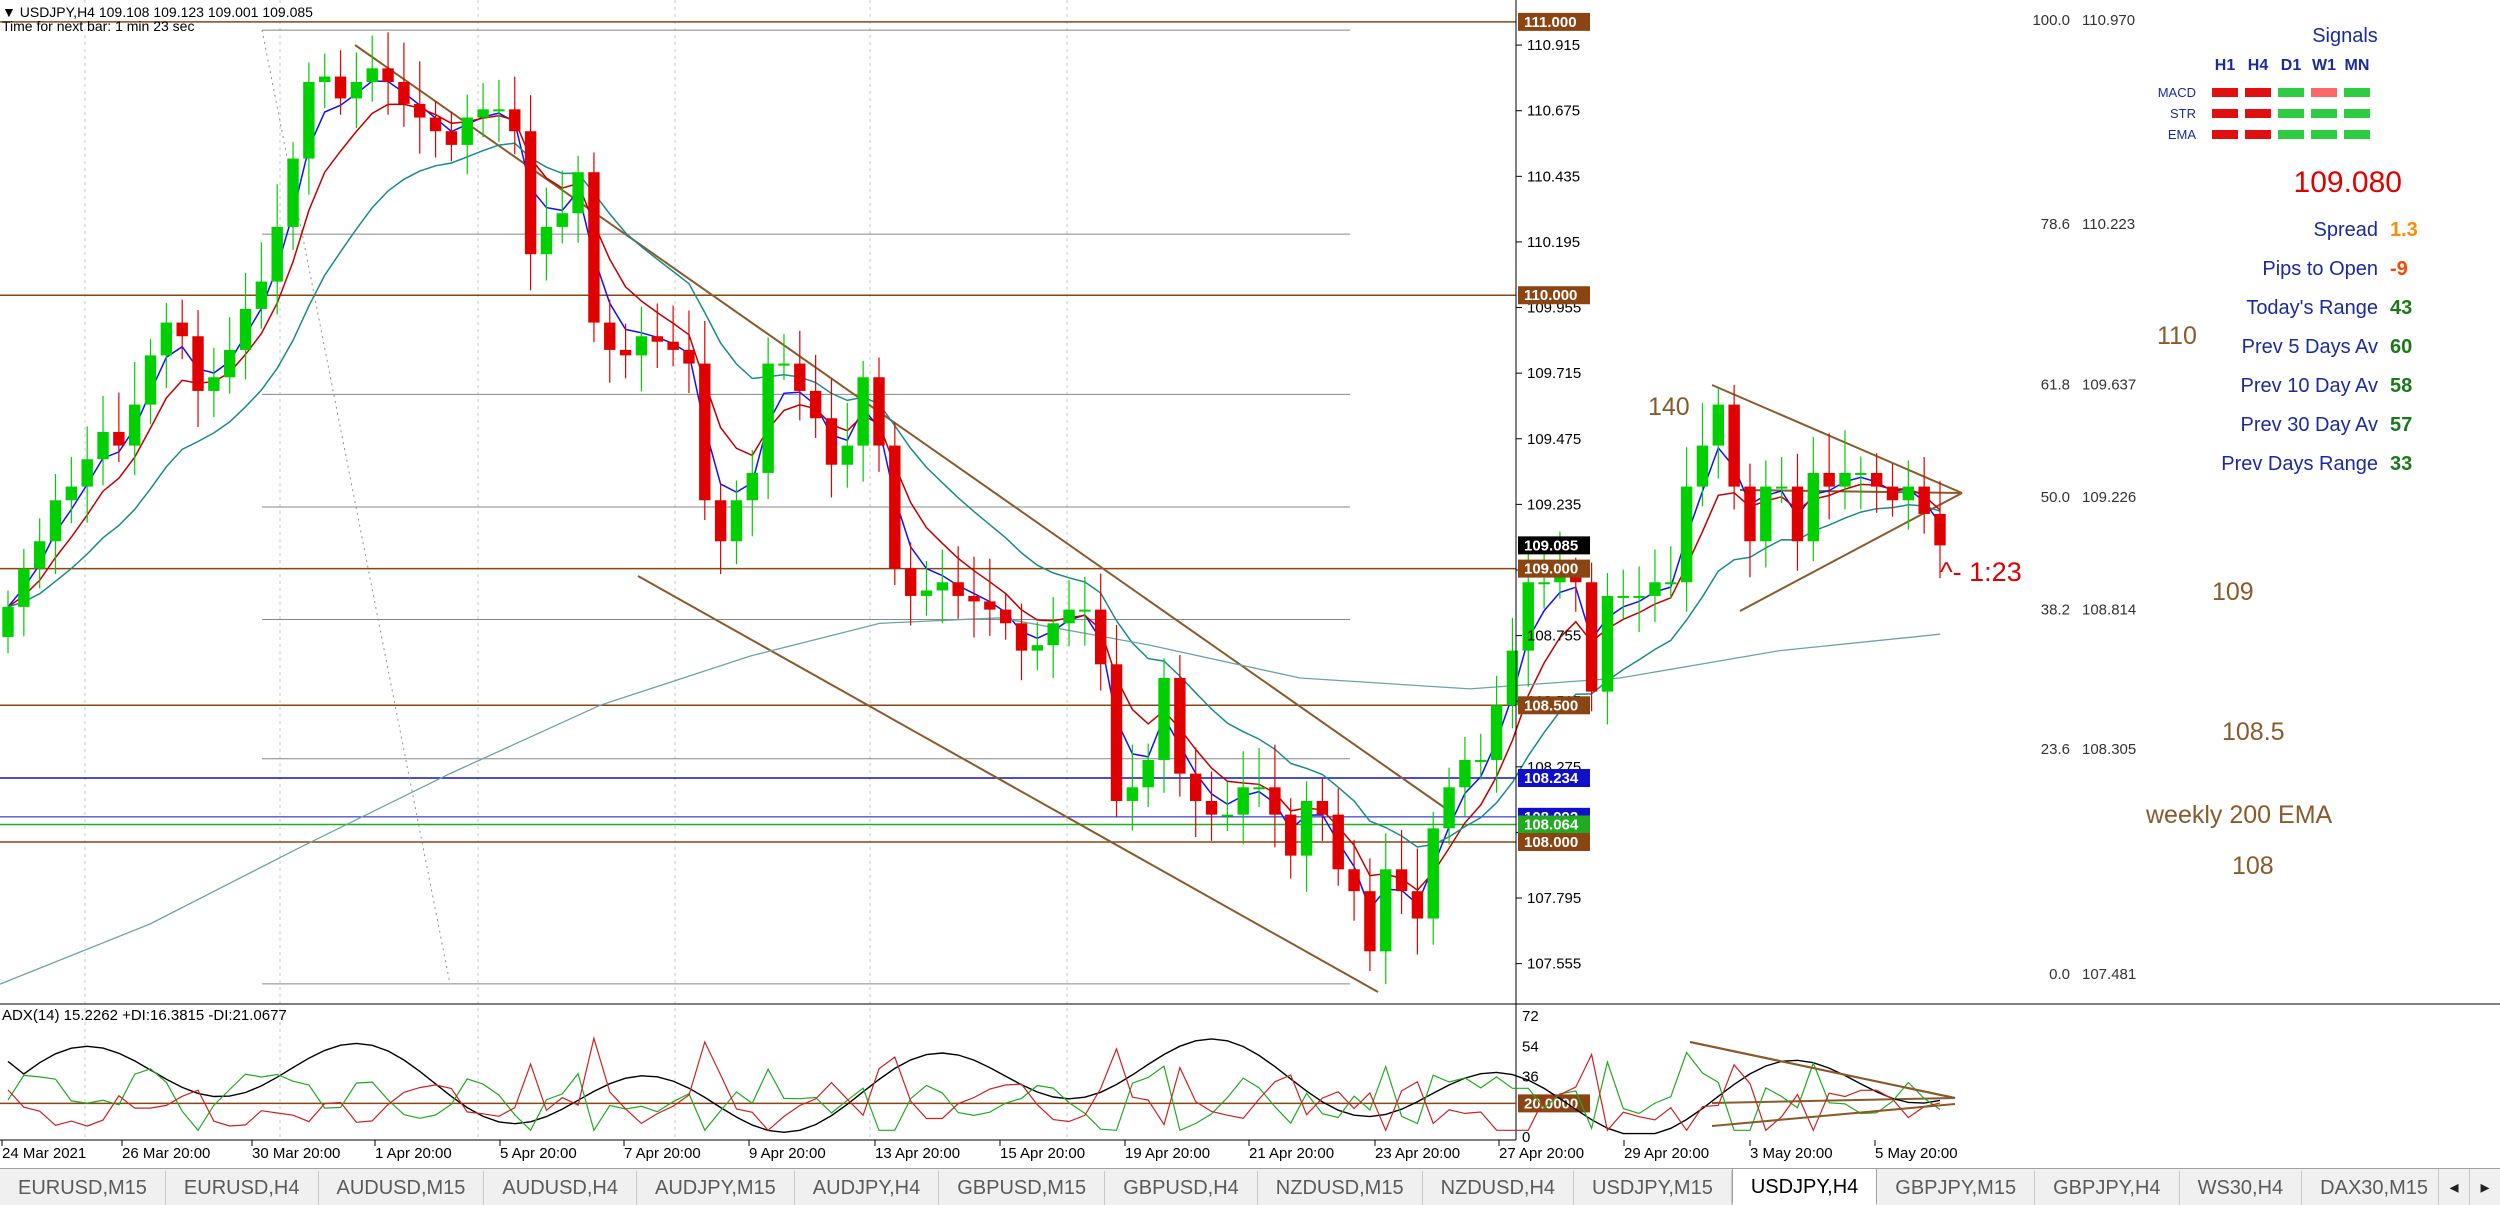 Image resolution: width=2500 pixels, height=1205 pixels. What do you see at coordinates (83, 1188) in the screenshot?
I see `chart-tab: EURUSD,M15` at bounding box center [83, 1188].